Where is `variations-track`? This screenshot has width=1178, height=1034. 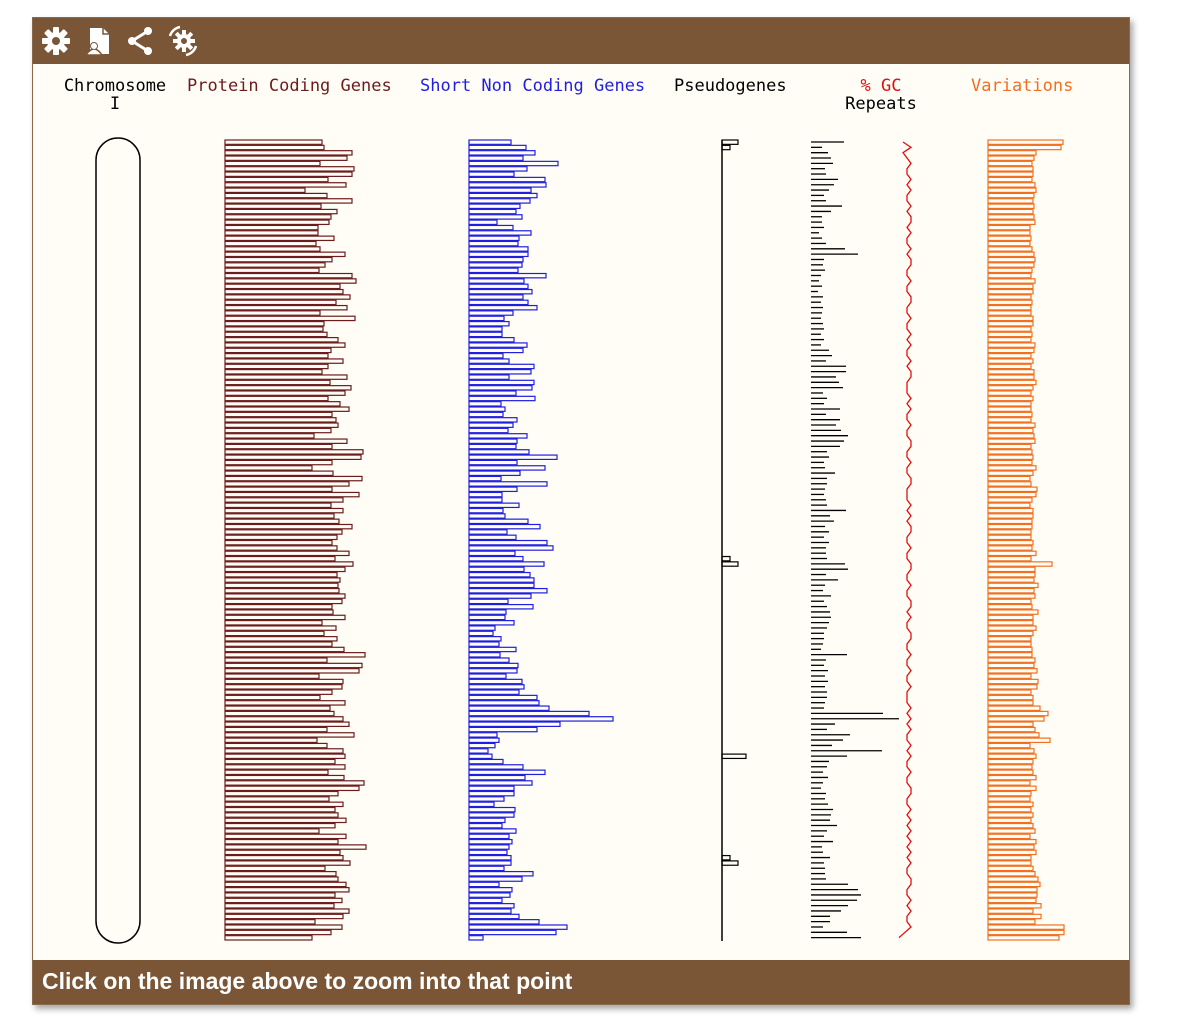 variations-track is located at coordinates (1026, 540).